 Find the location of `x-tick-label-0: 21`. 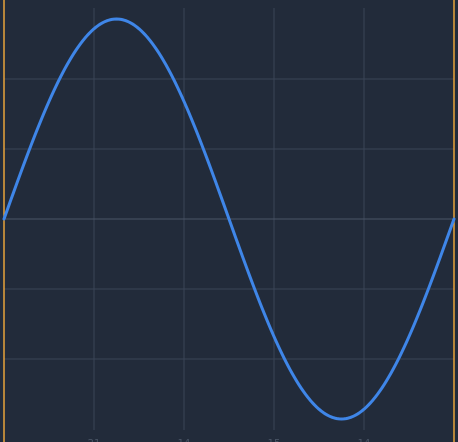

x-tick-label-0: 21 is located at coordinates (94, 440).